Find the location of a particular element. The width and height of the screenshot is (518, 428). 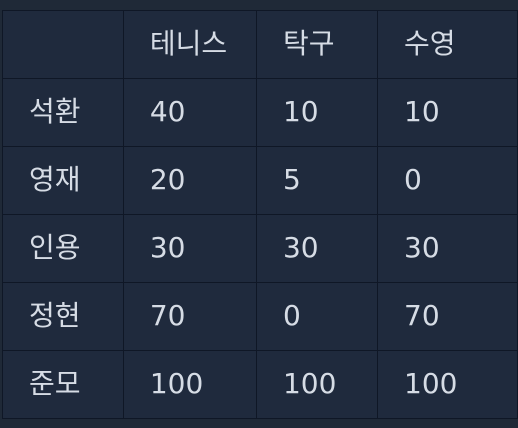

table-tennis-value: 30 is located at coordinates (317, 248).